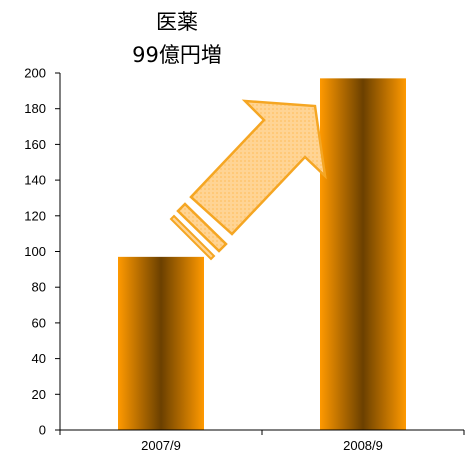  Describe the element at coordinates (177, 55) in the screenshot. I see `chart-title-line-2: 99億円増` at that location.